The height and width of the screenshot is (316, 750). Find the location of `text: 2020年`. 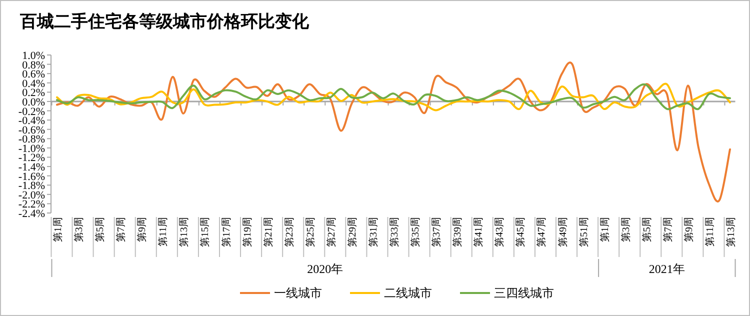

text: 2020年 is located at coordinates (325, 269).